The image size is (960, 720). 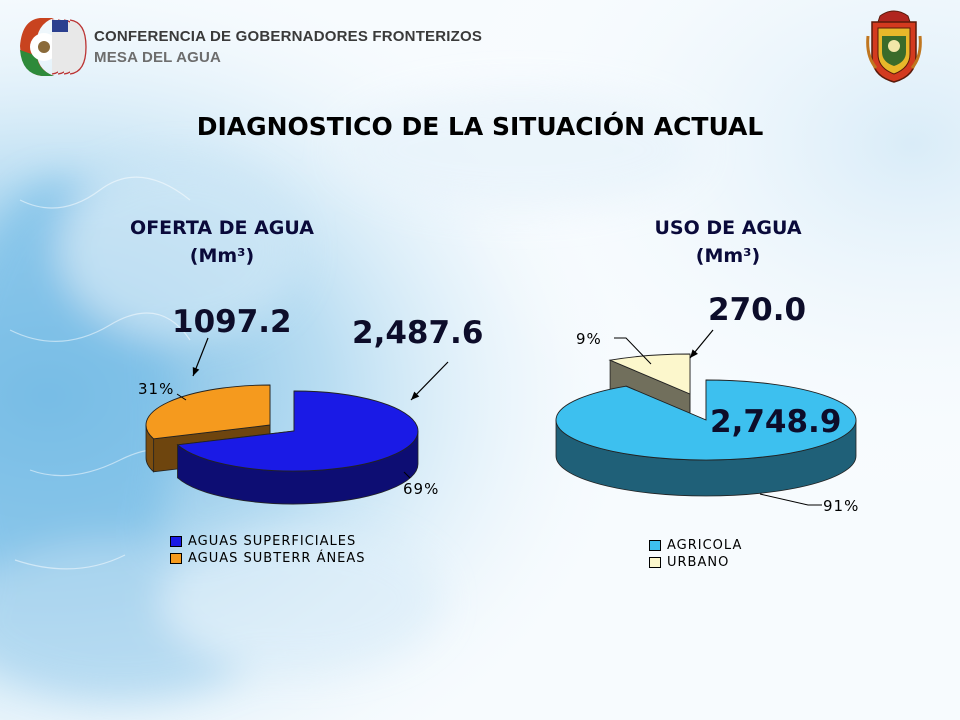 What do you see at coordinates (158, 57) in the screenshot?
I see `org-subtitle: MESA DEL AGUA` at bounding box center [158, 57].